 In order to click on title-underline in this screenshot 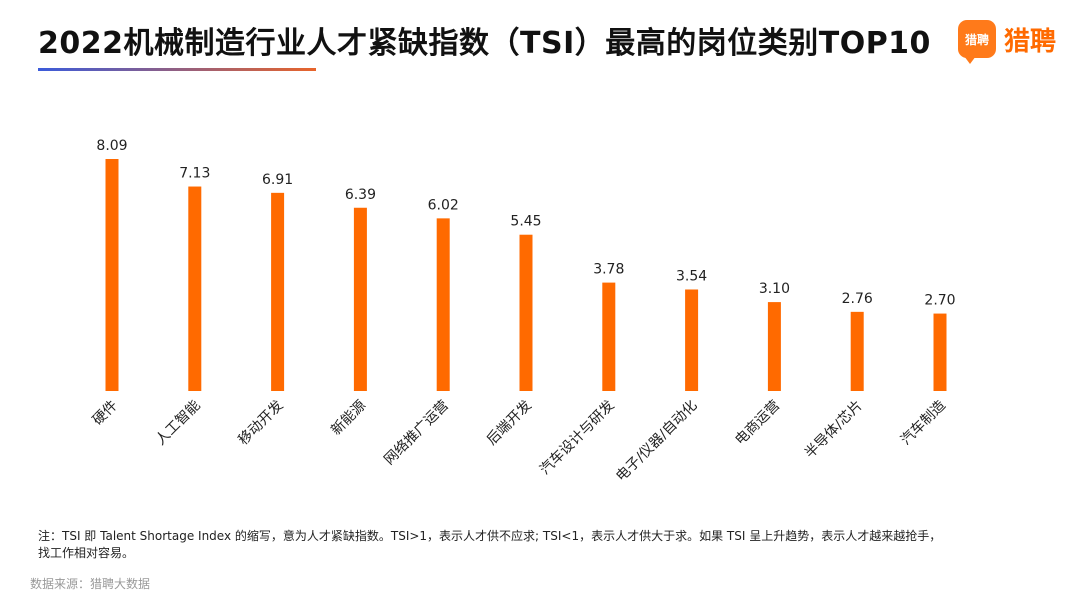, I will do `click(177, 69)`.